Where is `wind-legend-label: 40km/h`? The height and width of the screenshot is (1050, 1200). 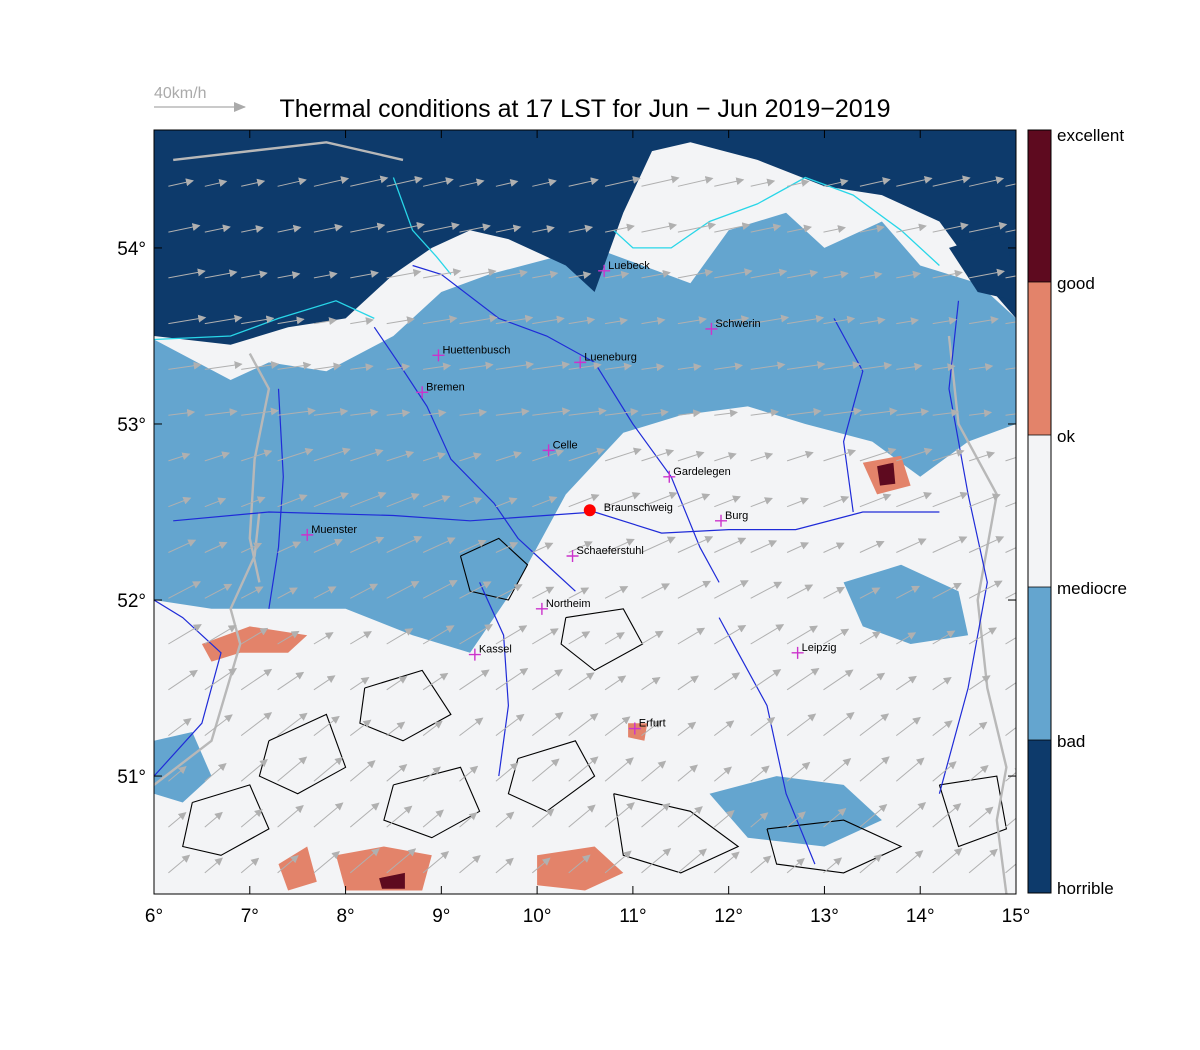 wind-legend-label: 40km/h is located at coordinates (180, 93).